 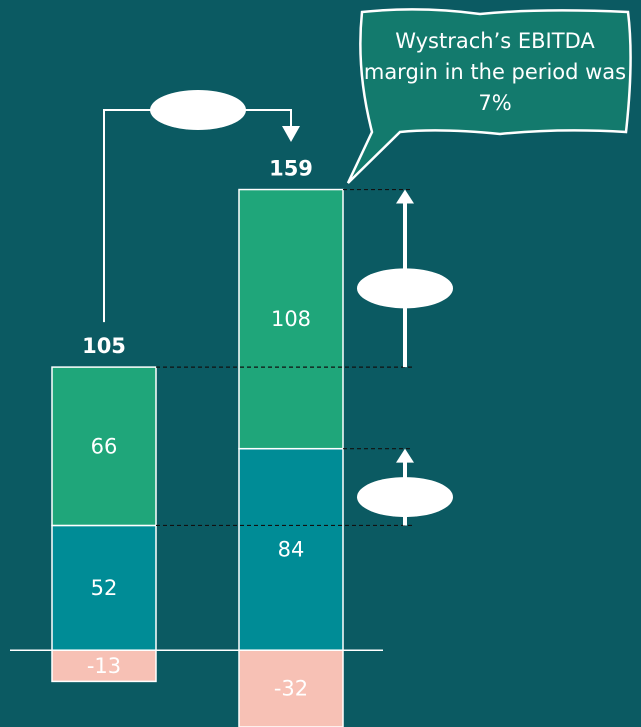 I want to click on value-label: -13, so click(x=104, y=666).